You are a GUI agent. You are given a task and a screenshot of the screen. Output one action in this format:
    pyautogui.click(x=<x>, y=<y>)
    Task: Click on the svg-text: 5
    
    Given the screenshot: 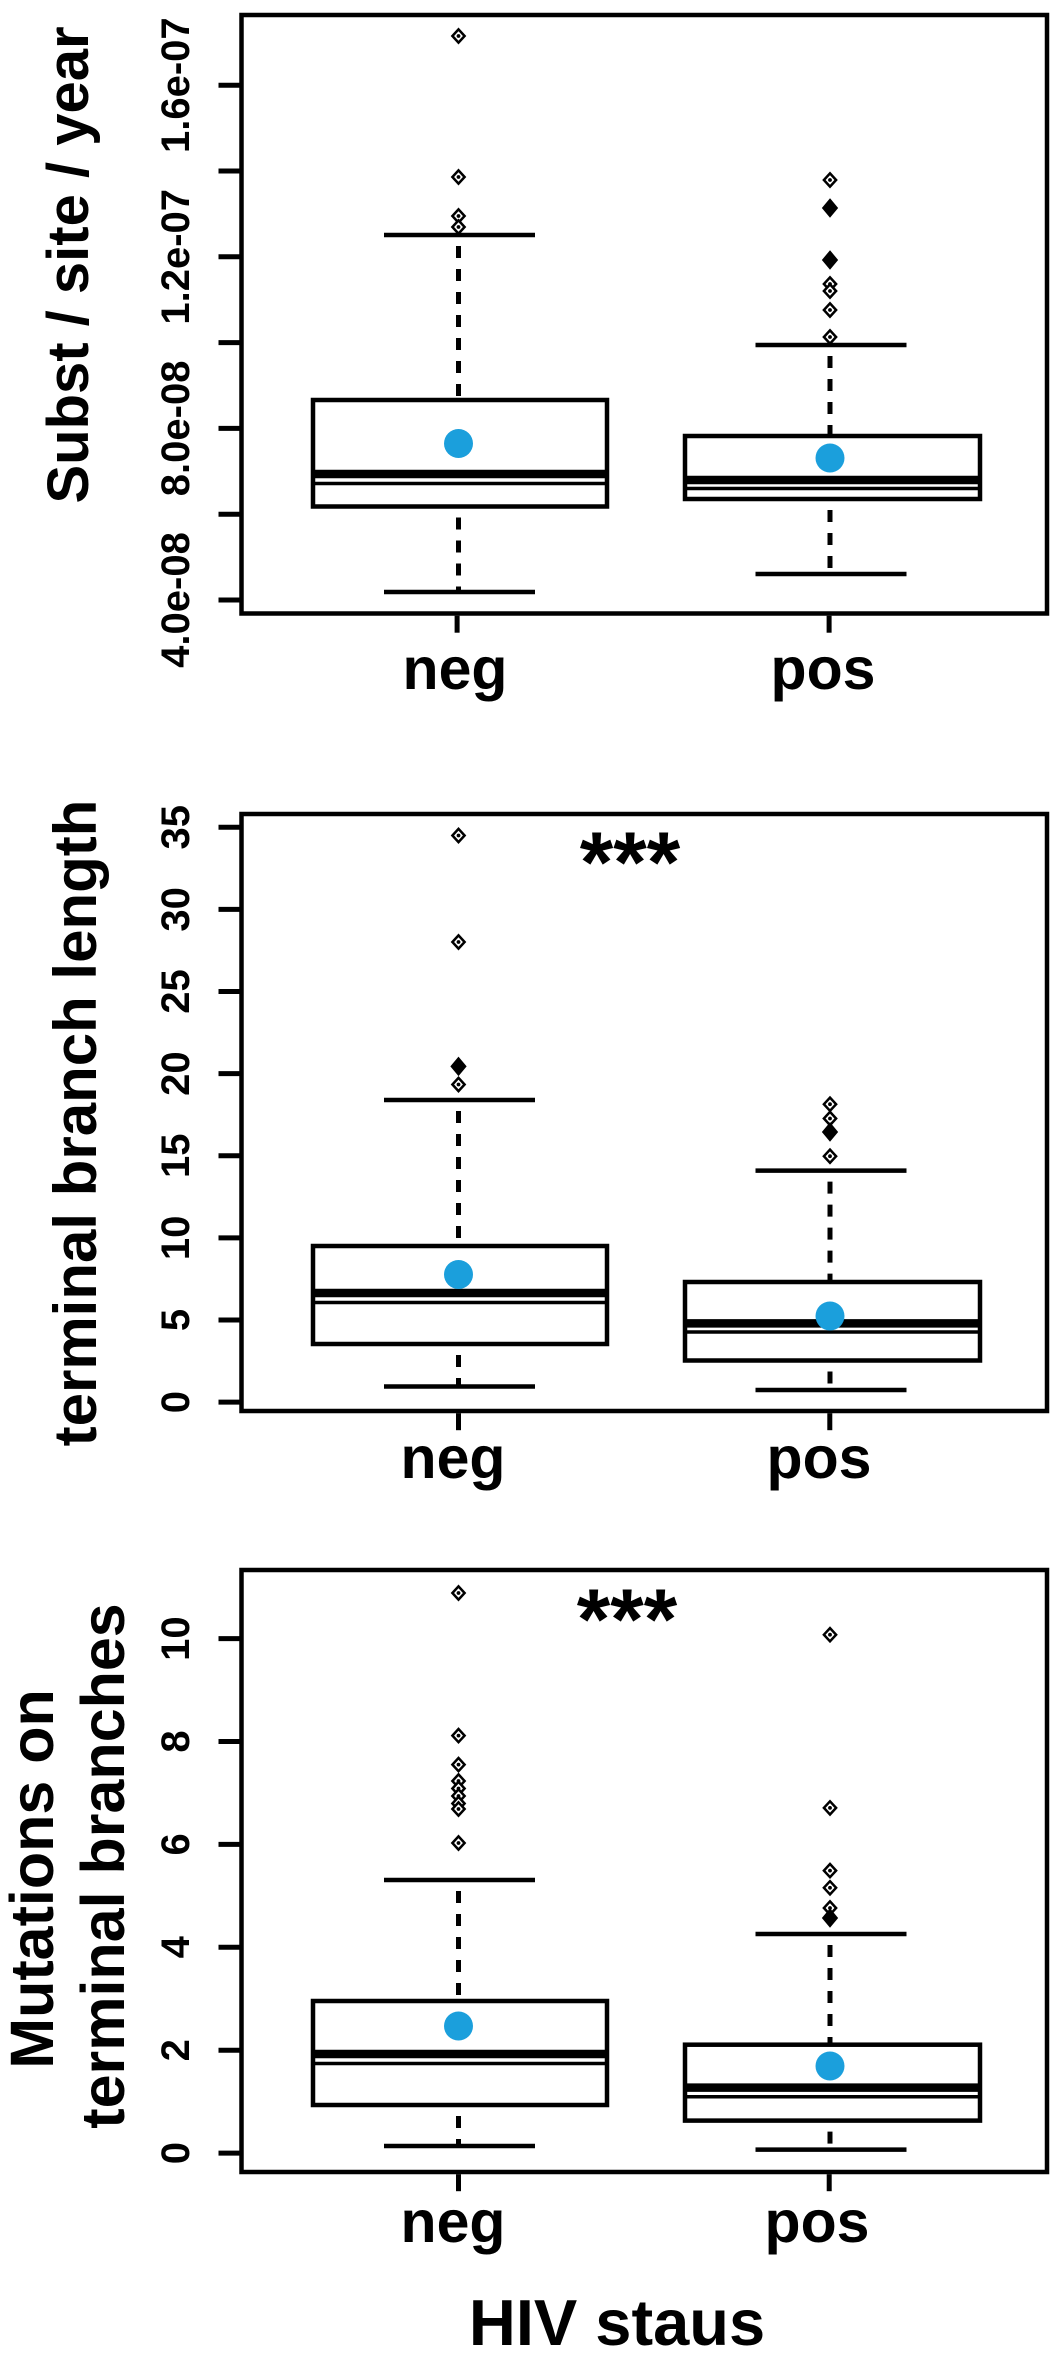 What is the action you would take?
    pyautogui.click(x=176, y=1320)
    